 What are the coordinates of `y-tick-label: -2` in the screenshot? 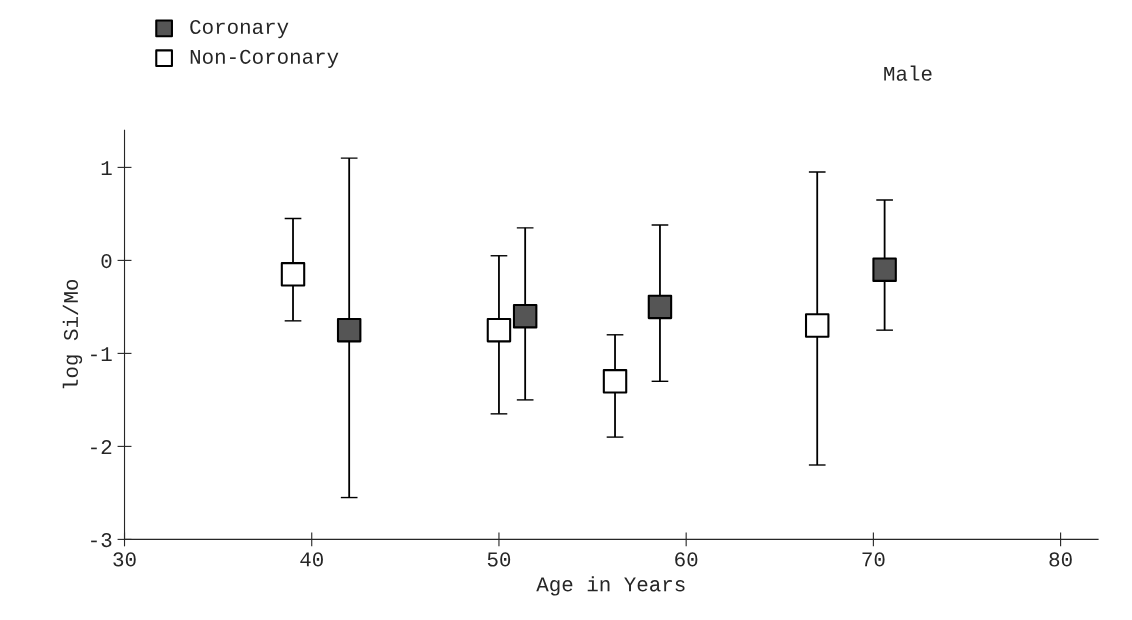 It's located at (101, 447).